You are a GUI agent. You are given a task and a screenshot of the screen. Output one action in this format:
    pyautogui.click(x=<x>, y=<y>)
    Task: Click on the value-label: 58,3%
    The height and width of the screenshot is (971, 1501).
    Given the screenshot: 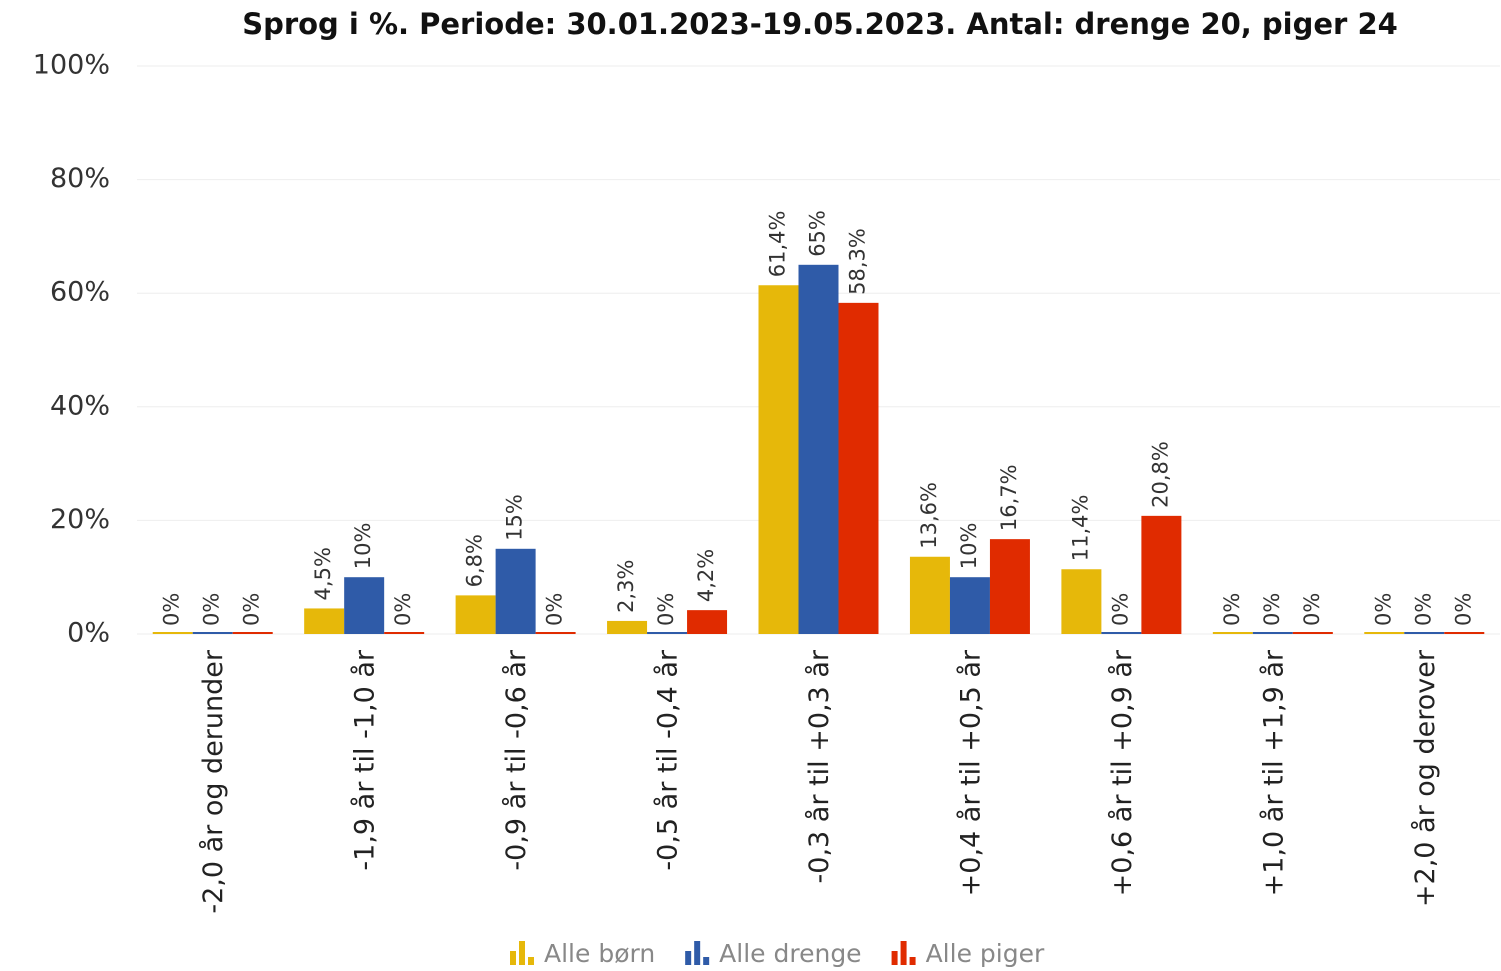 What is the action you would take?
    pyautogui.click(x=858, y=261)
    